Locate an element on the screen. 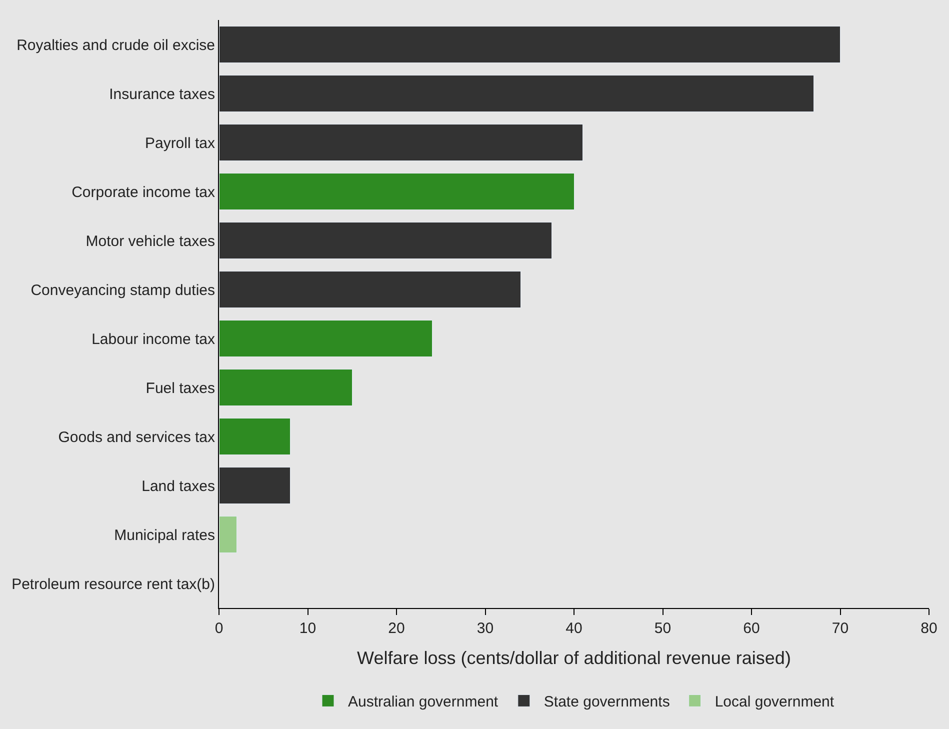 This screenshot has height=729, width=949. y-tick-label: Fuel taxes is located at coordinates (180, 388).